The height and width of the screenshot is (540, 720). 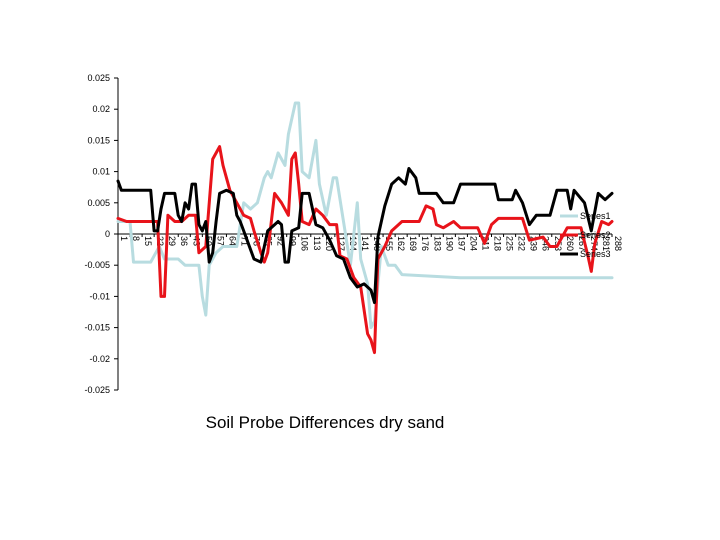 I want to click on x-tick-label: 64, so click(x=232, y=241).